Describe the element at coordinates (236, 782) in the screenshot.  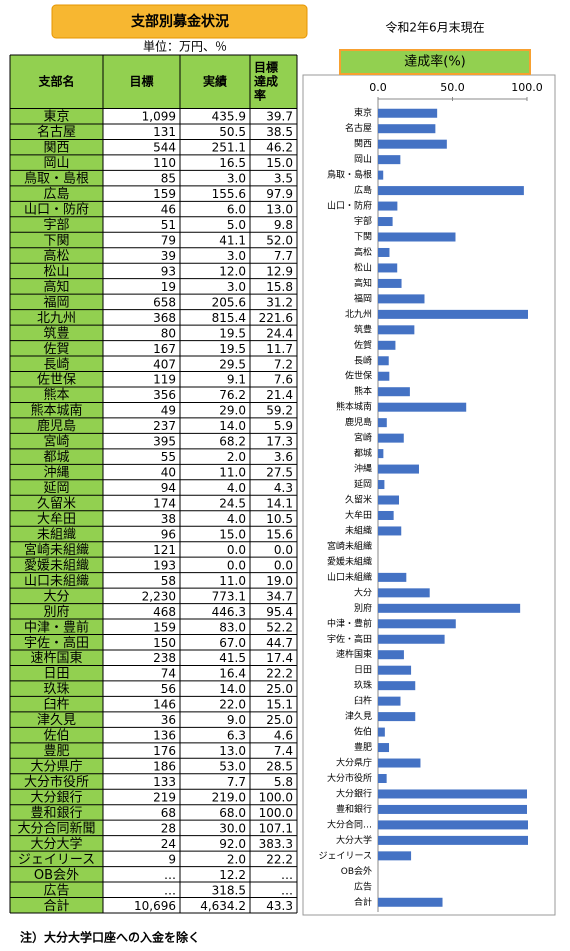
I see `table-cell: 7.7` at that location.